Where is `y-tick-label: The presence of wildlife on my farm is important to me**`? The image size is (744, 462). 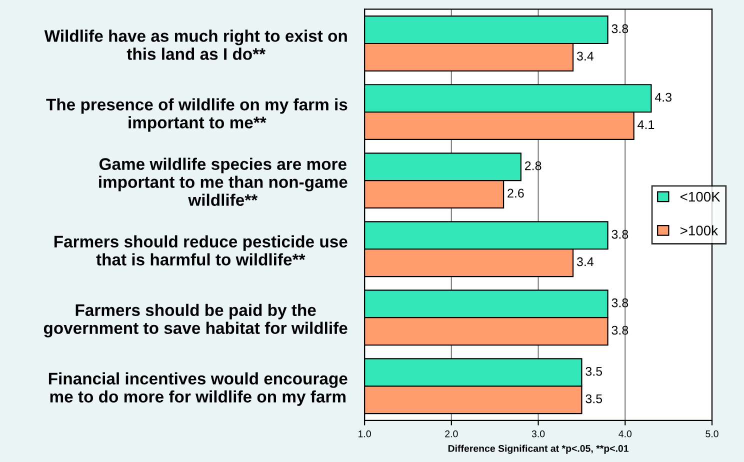 y-tick-label: The presence of wildlife on my farm is important to me** is located at coordinates (197, 115).